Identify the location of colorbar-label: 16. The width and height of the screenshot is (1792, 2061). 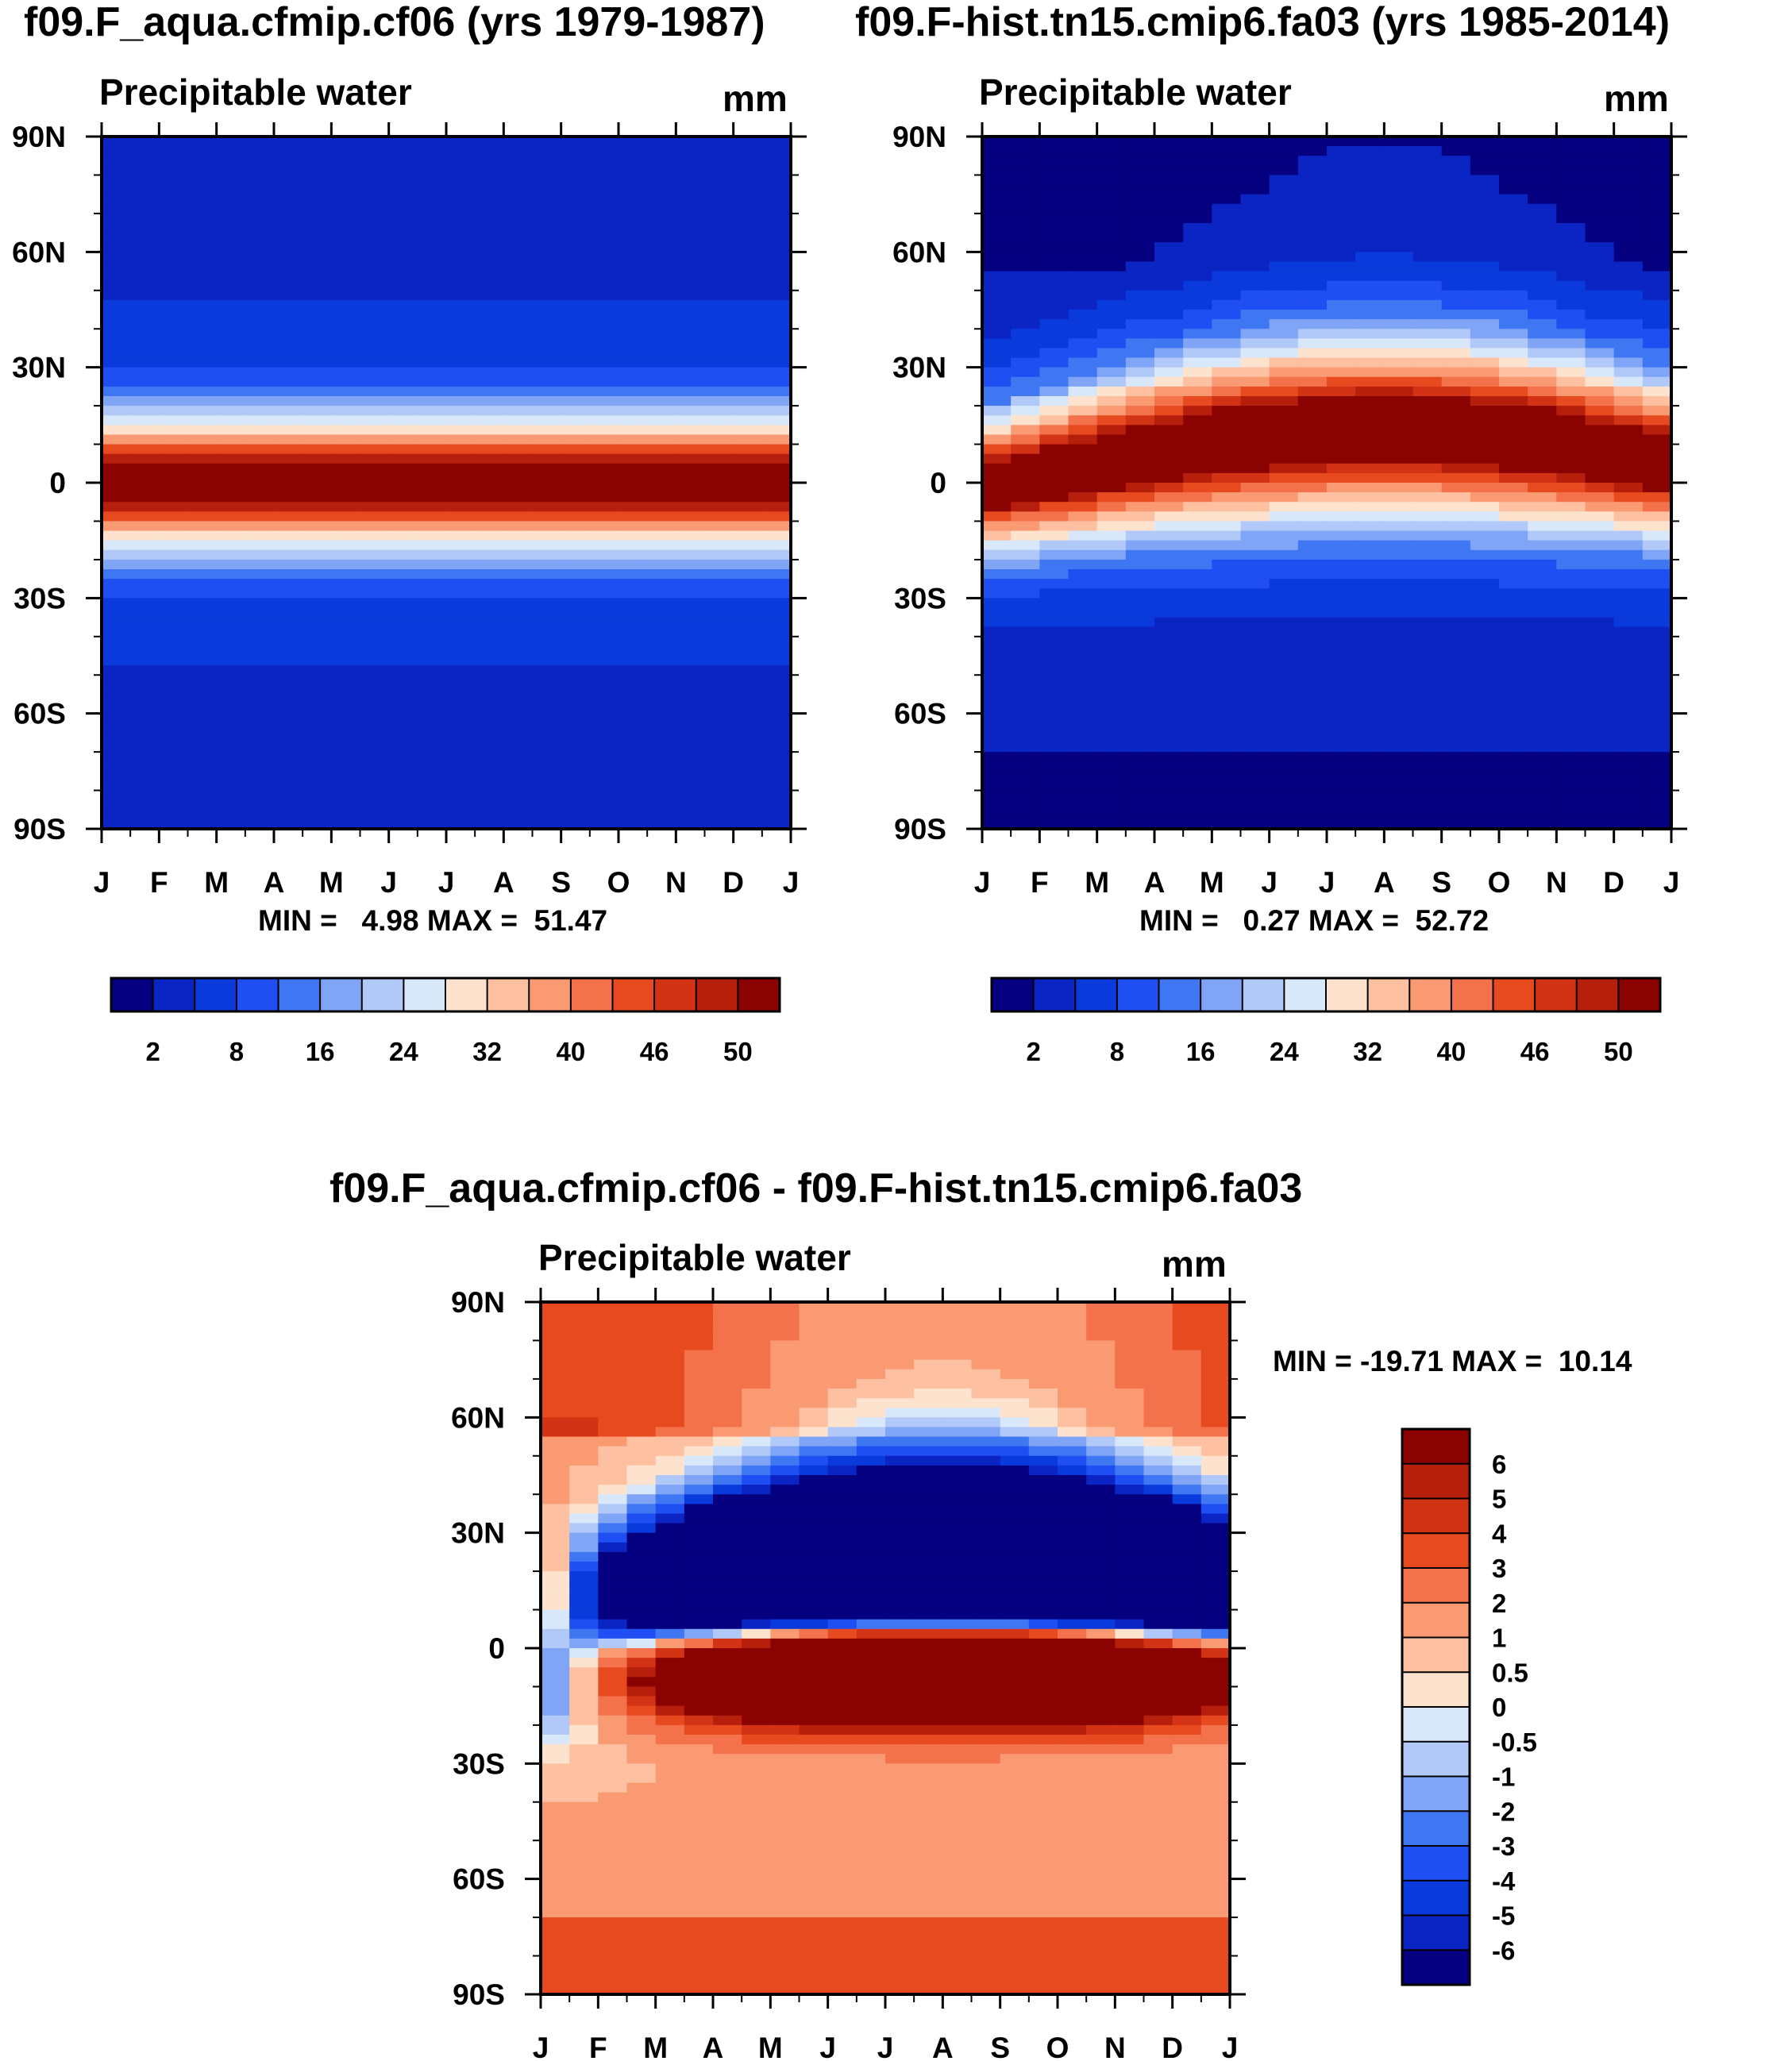
(1201, 1051).